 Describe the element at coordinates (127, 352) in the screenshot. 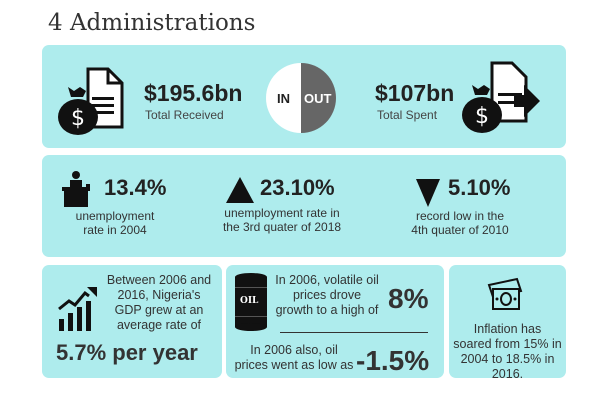

I see `gdp-value: 5.7% per year` at that location.